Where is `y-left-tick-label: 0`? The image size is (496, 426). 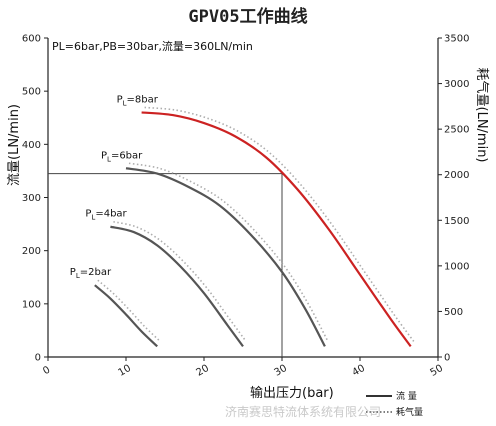
y-left-tick-label: 0 is located at coordinates (38, 358).